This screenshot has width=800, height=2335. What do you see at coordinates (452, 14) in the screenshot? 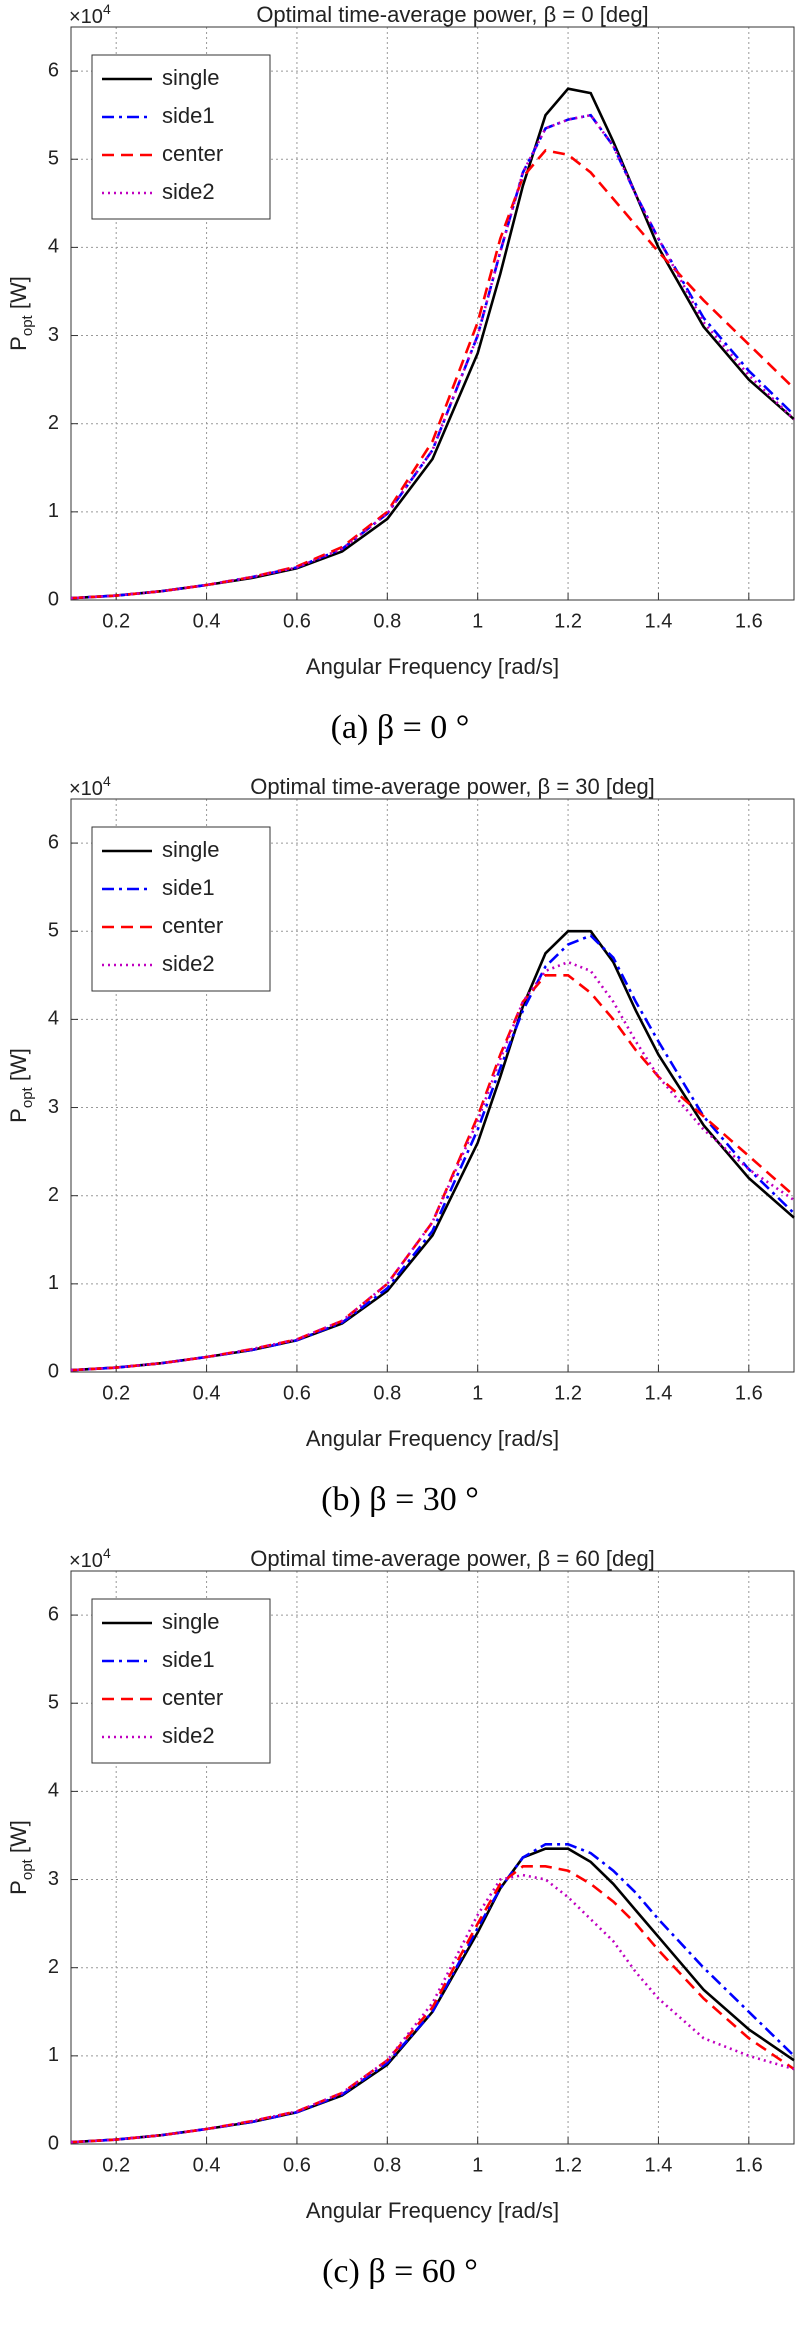
I see `chart-title: Optimal time-average power, β = 0 [deg]` at bounding box center [452, 14].